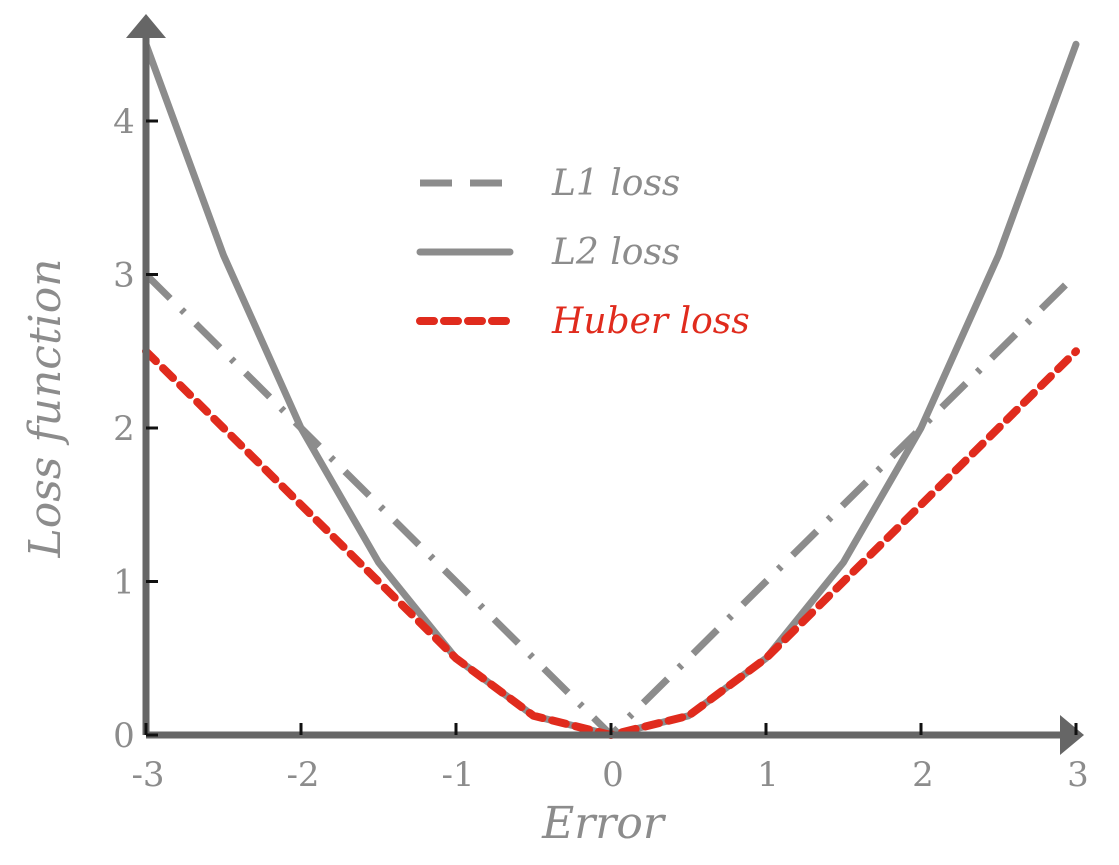  Describe the element at coordinates (302, 775) in the screenshot. I see `x-tick-label: -2` at that location.